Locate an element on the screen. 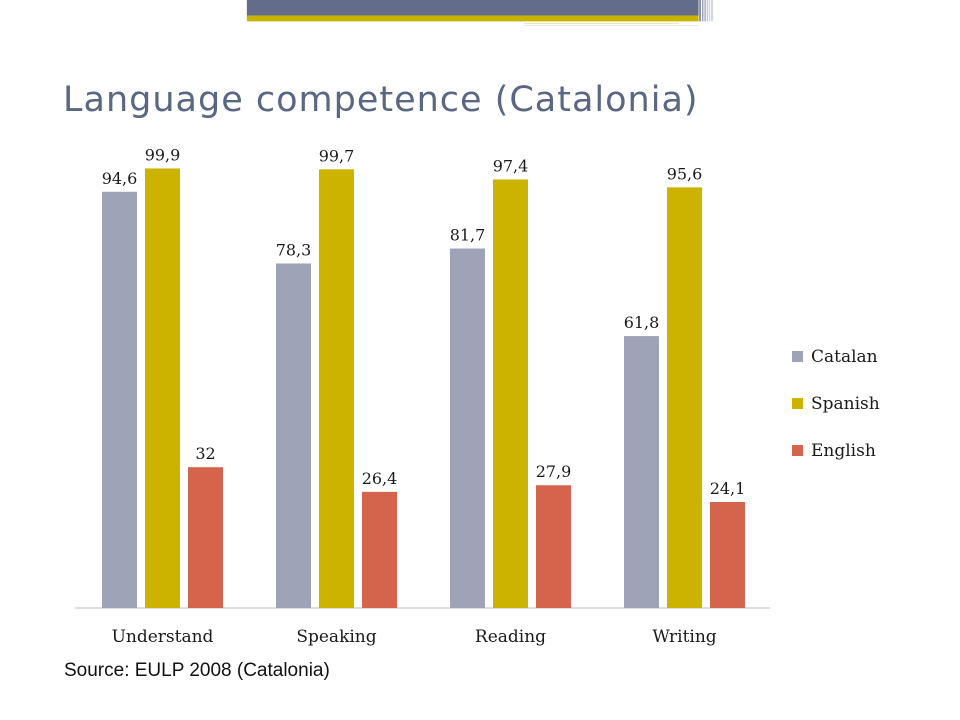 The width and height of the screenshot is (960, 720). bar-spanish-reading is located at coordinates (510, 393).